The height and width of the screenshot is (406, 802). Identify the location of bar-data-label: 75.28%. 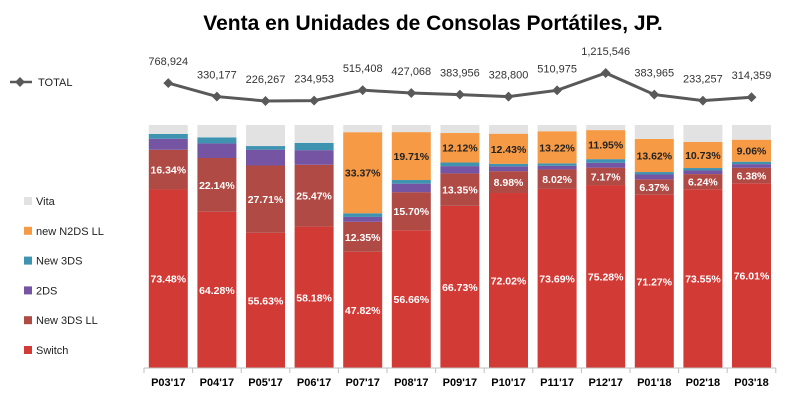
(606, 278).